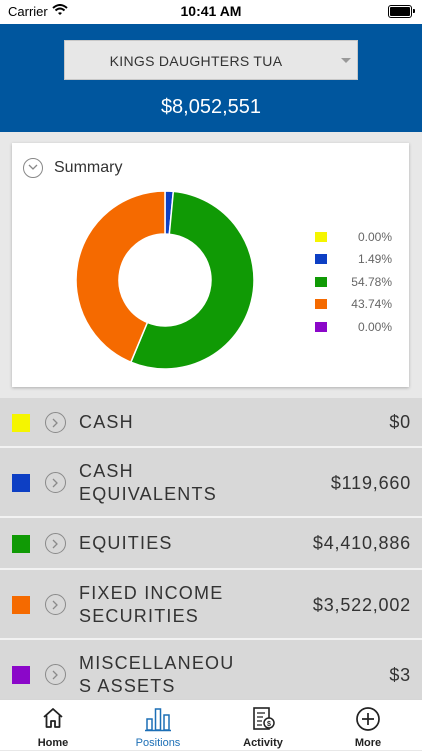  What do you see at coordinates (151, 604) in the screenshot?
I see `category-name: FIXED INCOME SECURITIES` at bounding box center [151, 604].